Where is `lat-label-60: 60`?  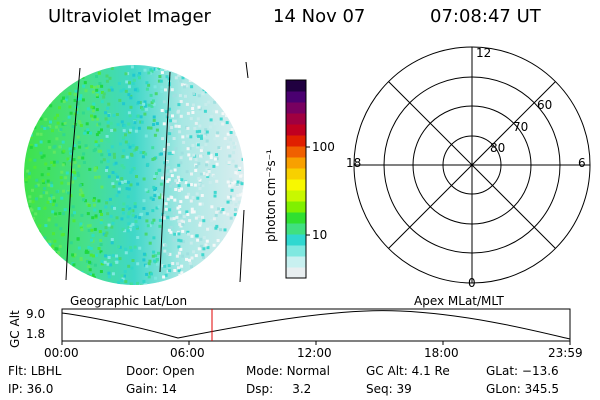
lat-label-60: 60 is located at coordinates (545, 105).